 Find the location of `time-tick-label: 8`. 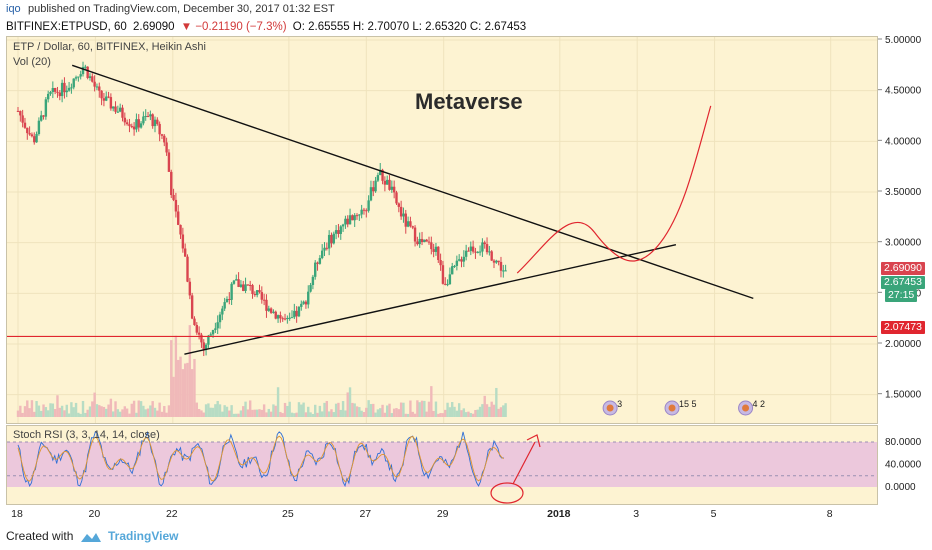

time-tick-label: 8 is located at coordinates (830, 514).